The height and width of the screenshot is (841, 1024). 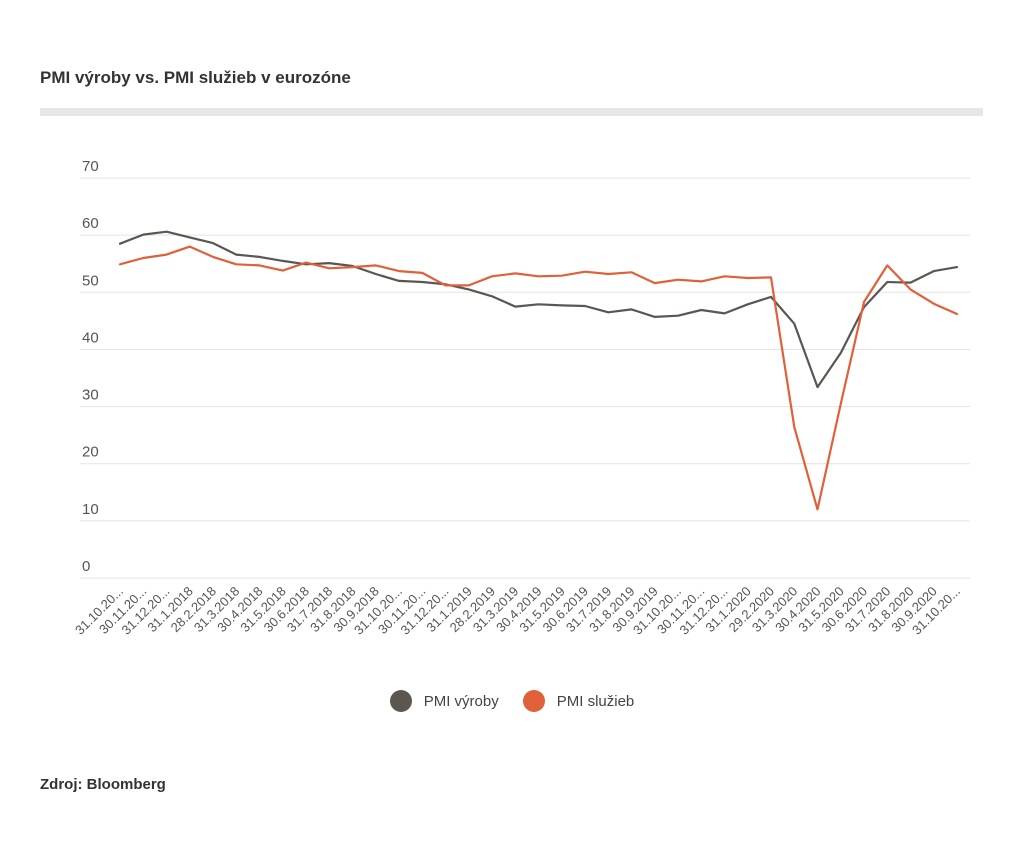 What do you see at coordinates (90, 337) in the screenshot?
I see `y-tick-label: 40` at bounding box center [90, 337].